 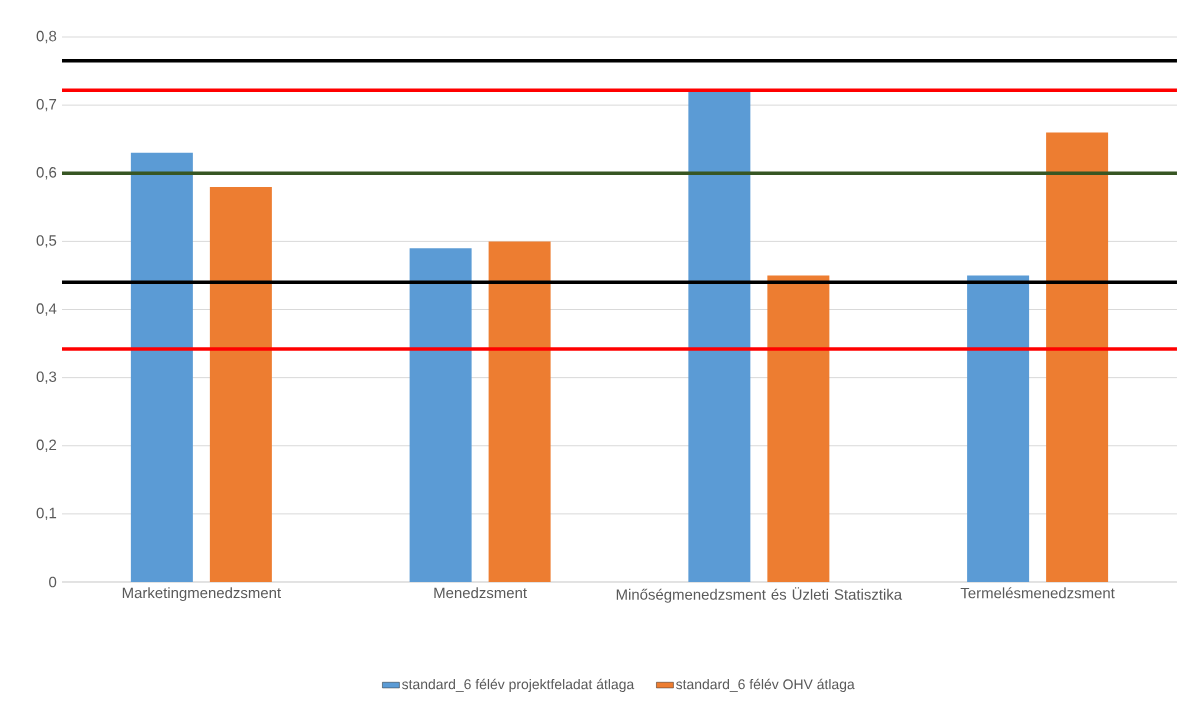 What do you see at coordinates (201, 594) in the screenshot?
I see `x-tick-label: Marketingmenedzsment` at bounding box center [201, 594].